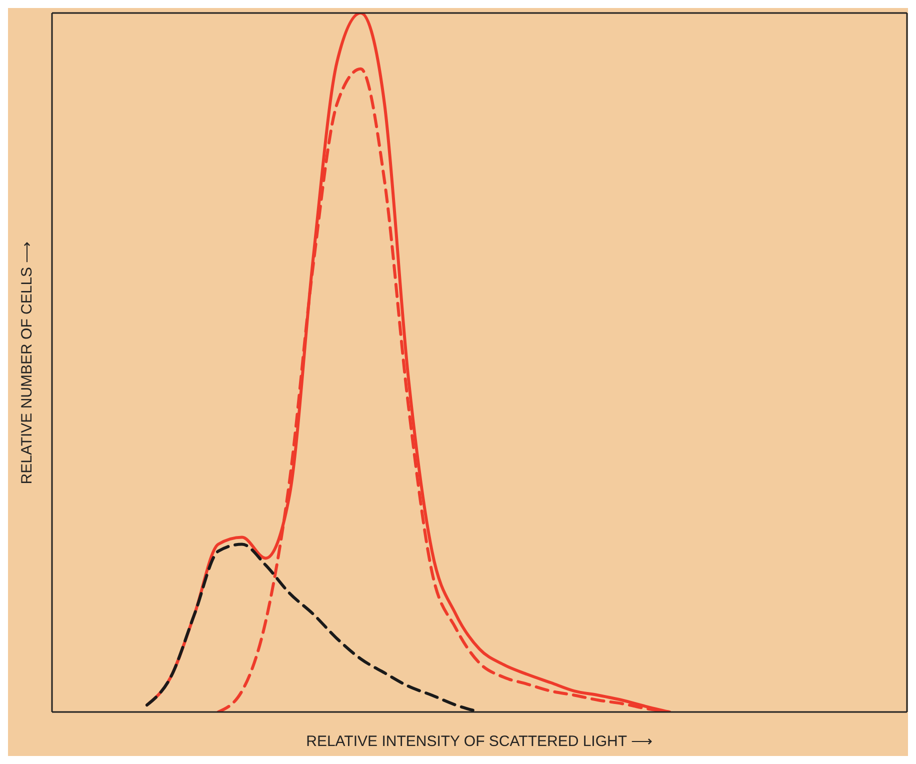 Image resolution: width=916 pixels, height=764 pixels. I want to click on y-axis-title: RELATIVE NUMBER OF CELLS ⟶, so click(27, 362).